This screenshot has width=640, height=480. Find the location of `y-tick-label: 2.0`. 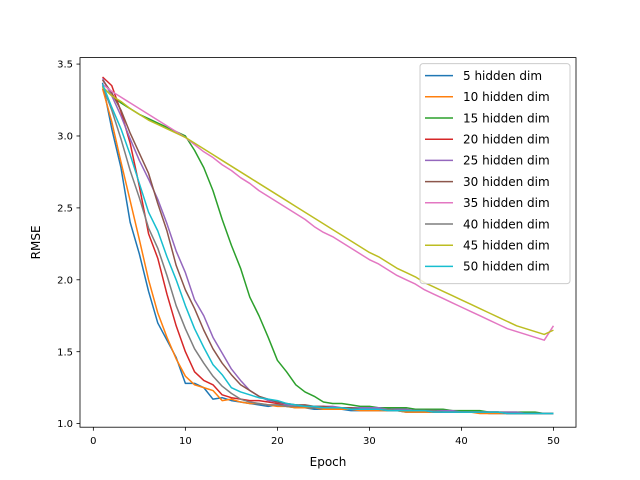

y-tick-label: 2.0 is located at coordinates (65, 280).